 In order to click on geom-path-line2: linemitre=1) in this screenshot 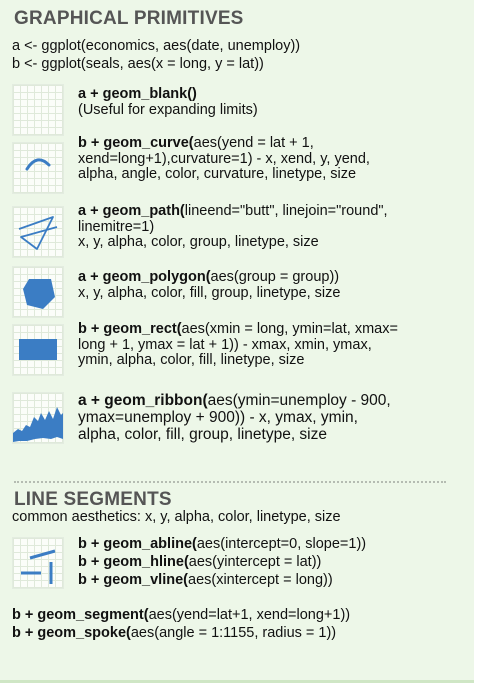, I will do `click(116, 226)`.